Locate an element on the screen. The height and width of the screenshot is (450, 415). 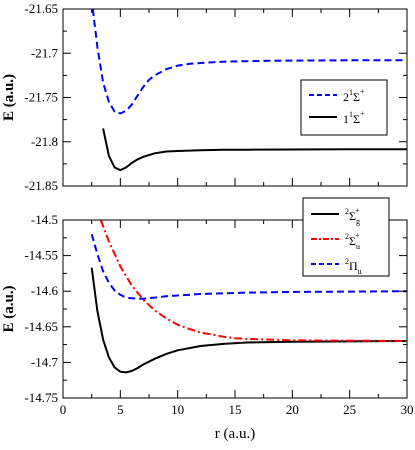
legend-label: 2Πu is located at coordinates (353, 266).